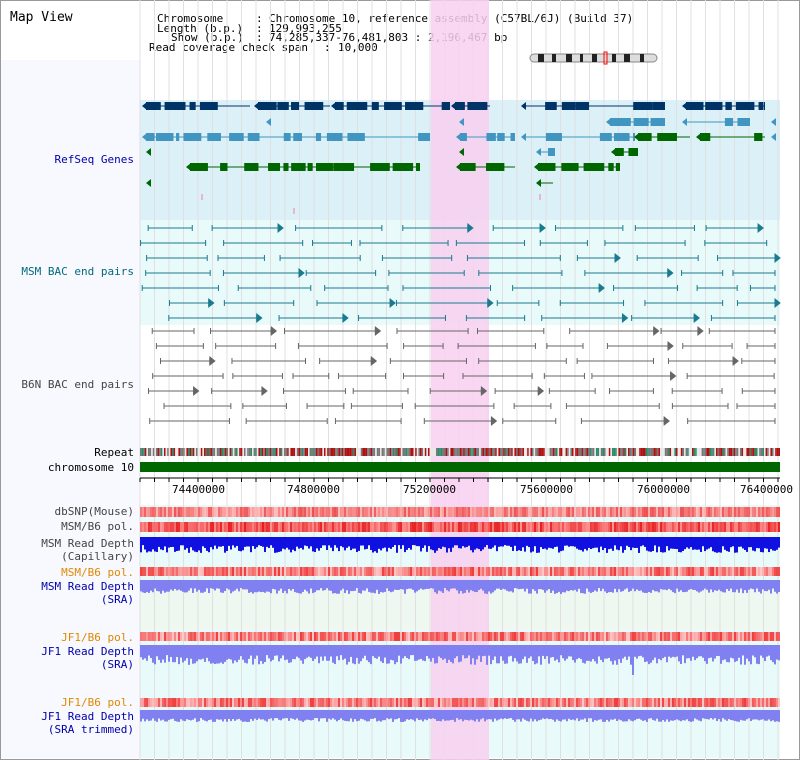  Describe the element at coordinates (460, 421) in the screenshot. I see `bac-pair` at that location.